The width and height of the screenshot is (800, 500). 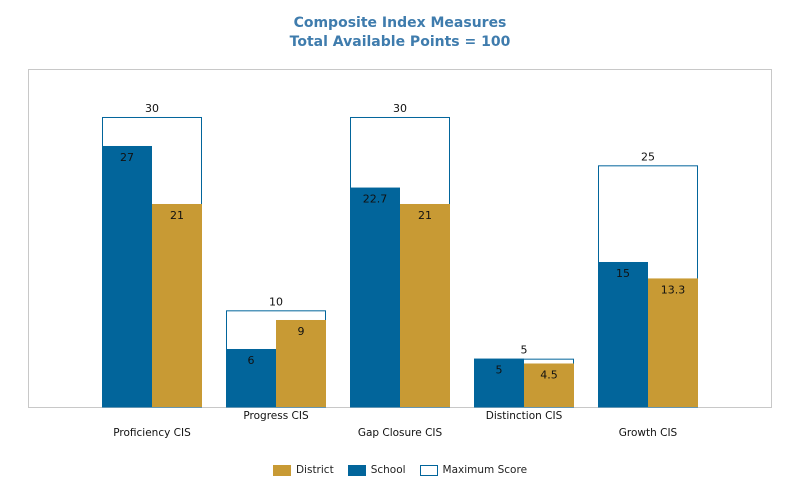 What do you see at coordinates (549, 385) in the screenshot?
I see `district-bar-distinction-cis` at bounding box center [549, 385].